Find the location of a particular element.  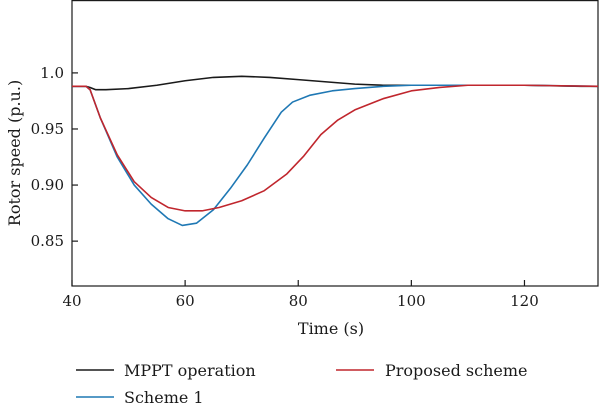

y-tick-label: 0.85 is located at coordinates (47, 241).